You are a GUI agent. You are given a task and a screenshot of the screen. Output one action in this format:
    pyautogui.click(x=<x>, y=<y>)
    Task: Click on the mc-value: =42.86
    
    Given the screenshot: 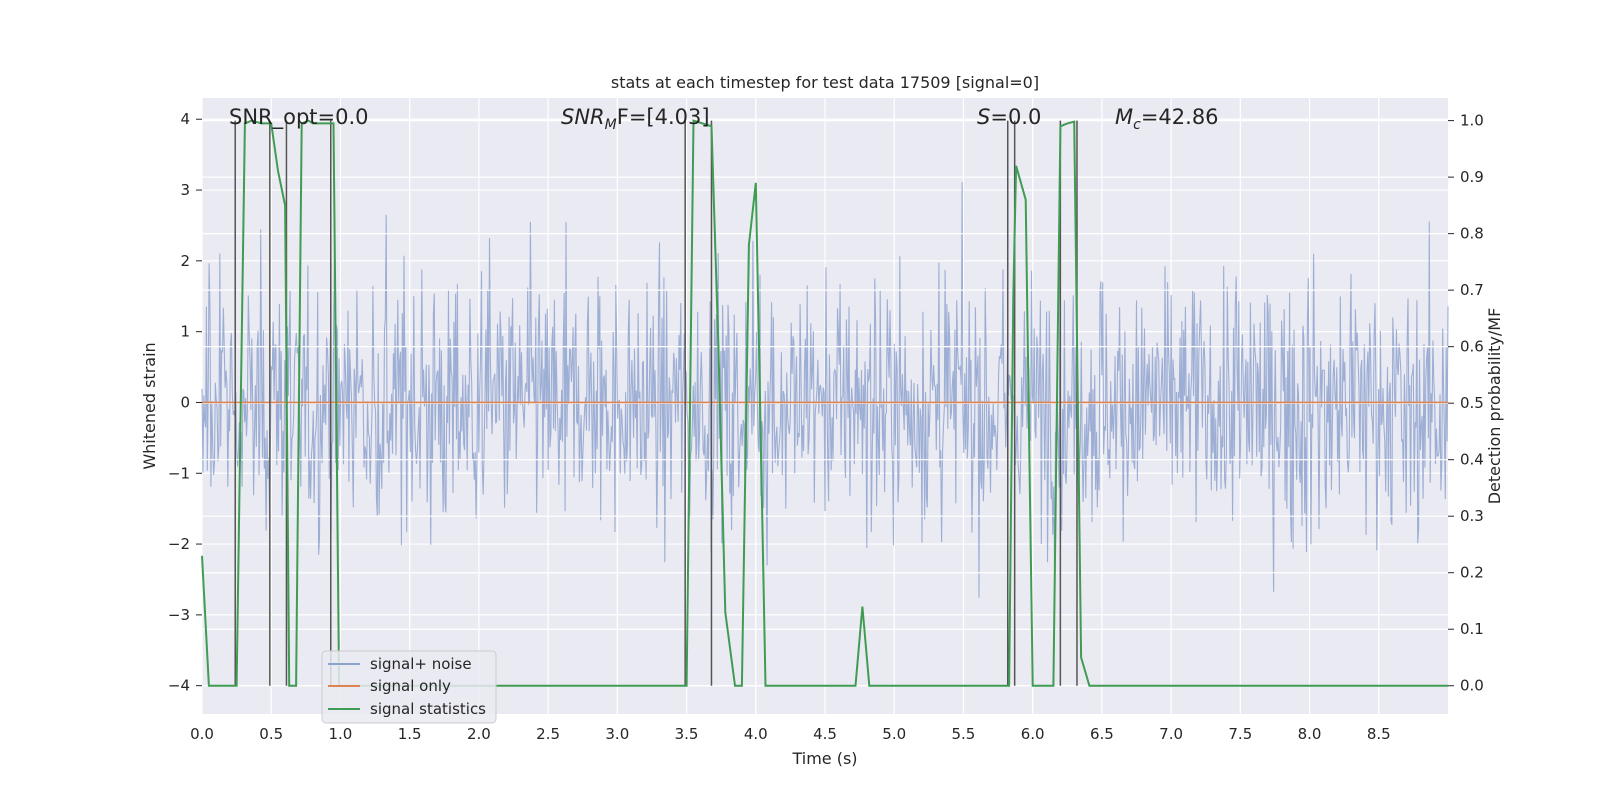 What is the action you would take?
    pyautogui.click(x=1180, y=117)
    